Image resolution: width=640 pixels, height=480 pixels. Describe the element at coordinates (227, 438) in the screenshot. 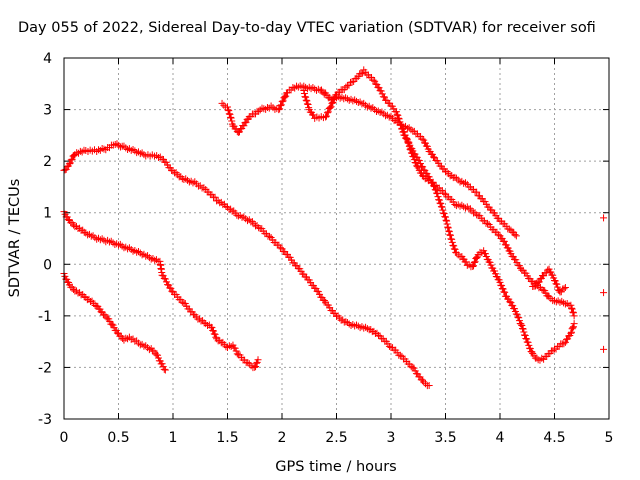

I see `x-tick-label: 1.5` at that location.